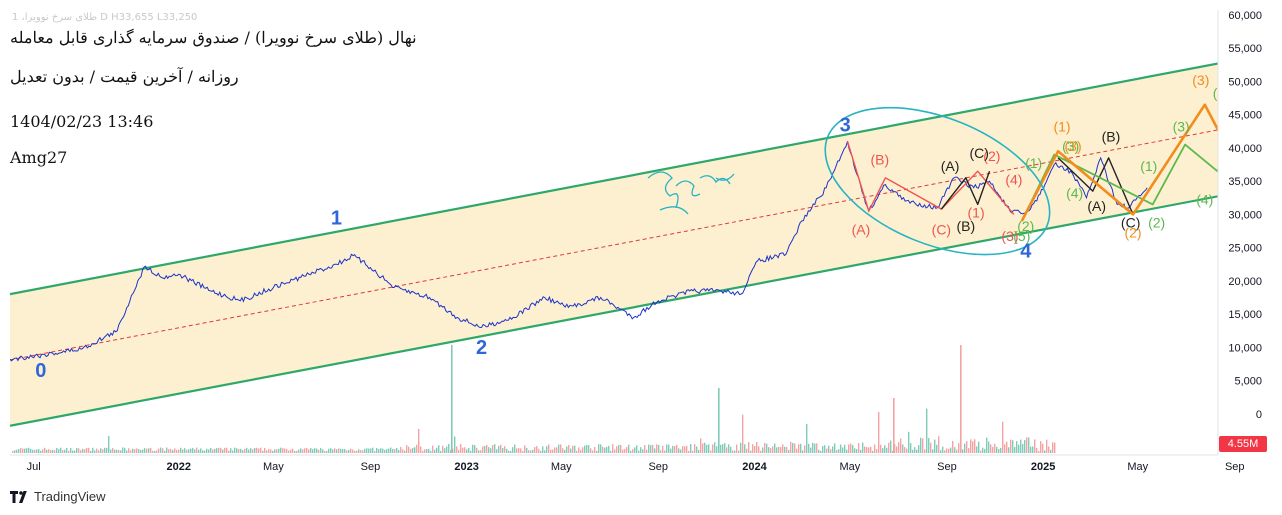 Image resolution: width=1282 pixels, height=515 pixels. What do you see at coordinates (947, 467) in the screenshot?
I see `x-tick-label: Sep` at bounding box center [947, 467].